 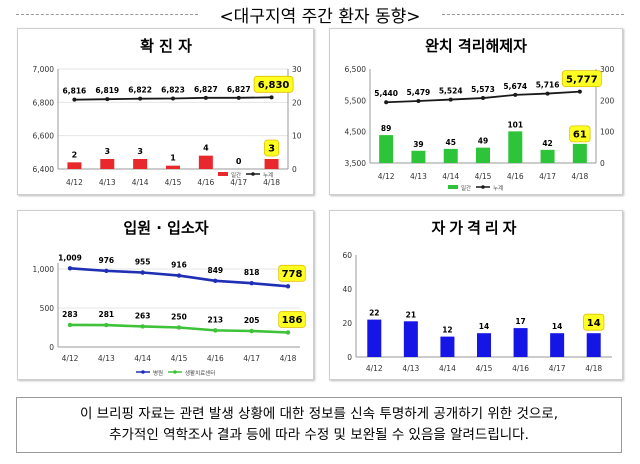 I want to click on legend-label: 누계, so click(x=498, y=188).